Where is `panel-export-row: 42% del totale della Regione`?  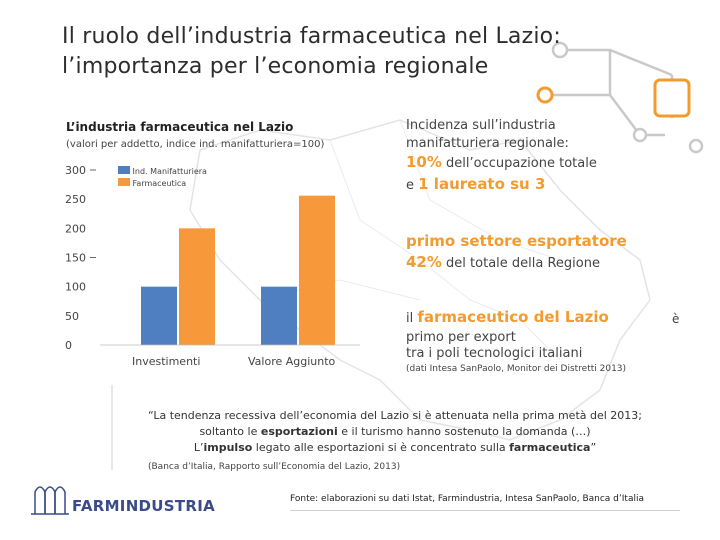 panel-export-row: 42% del totale della Regione is located at coordinates (503, 262).